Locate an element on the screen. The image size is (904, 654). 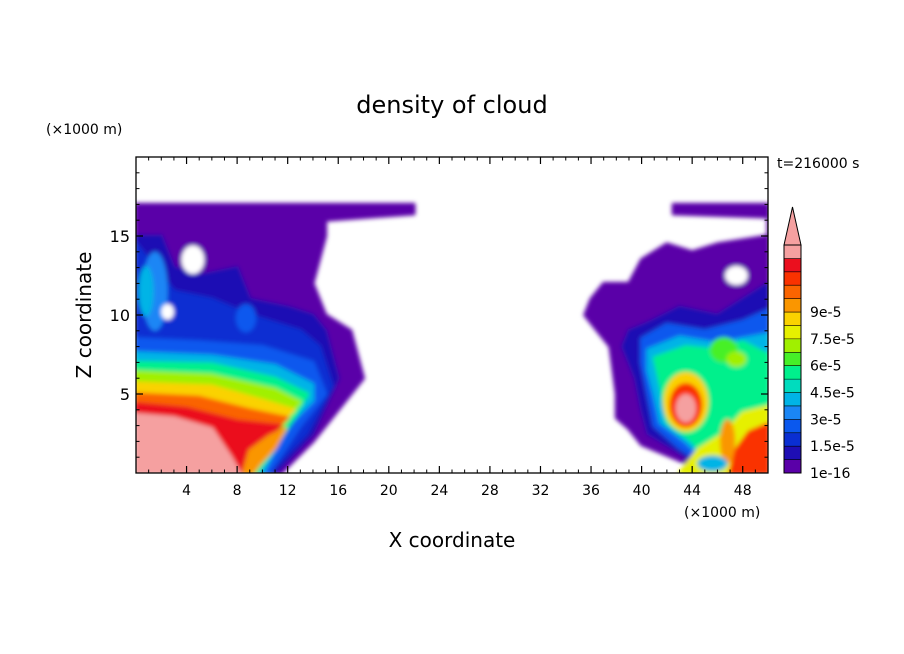
y-tick-label: 10 is located at coordinates (120, 315).